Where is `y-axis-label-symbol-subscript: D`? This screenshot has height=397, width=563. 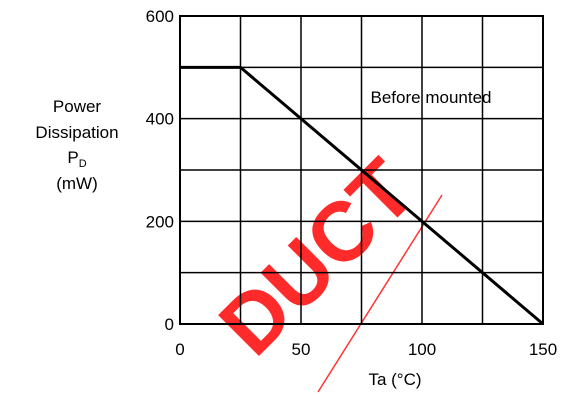
y-axis-label-symbol-subscript: D is located at coordinates (83, 164).